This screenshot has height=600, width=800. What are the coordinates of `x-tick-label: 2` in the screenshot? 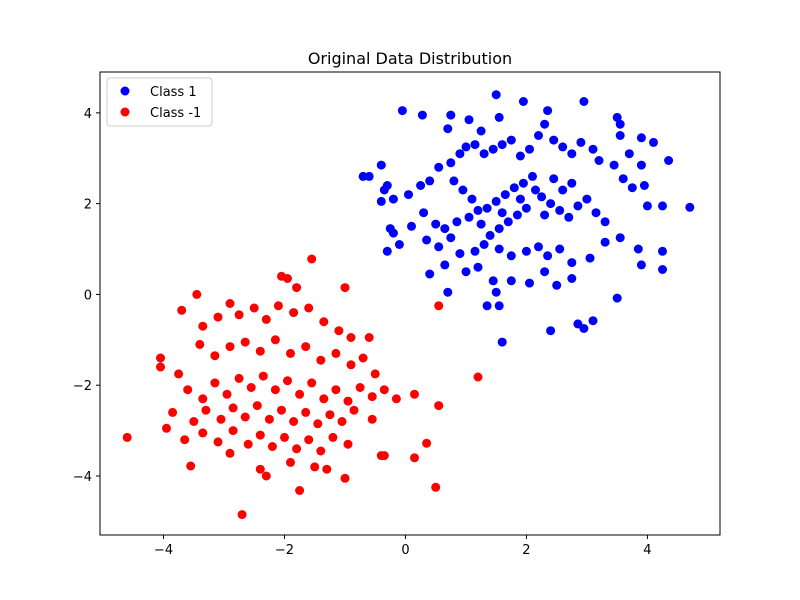 It's located at (526, 550).